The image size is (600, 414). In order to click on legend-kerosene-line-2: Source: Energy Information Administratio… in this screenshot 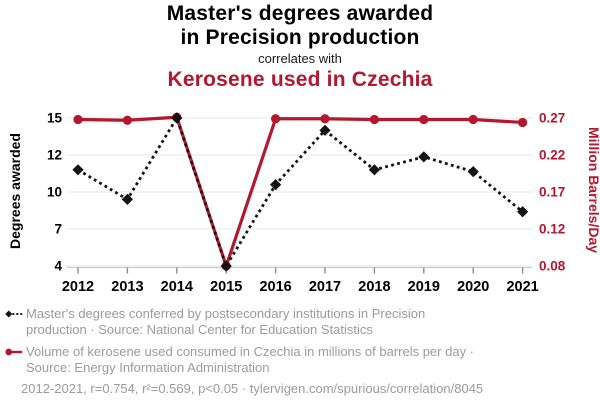, I will do `click(148, 367)`.